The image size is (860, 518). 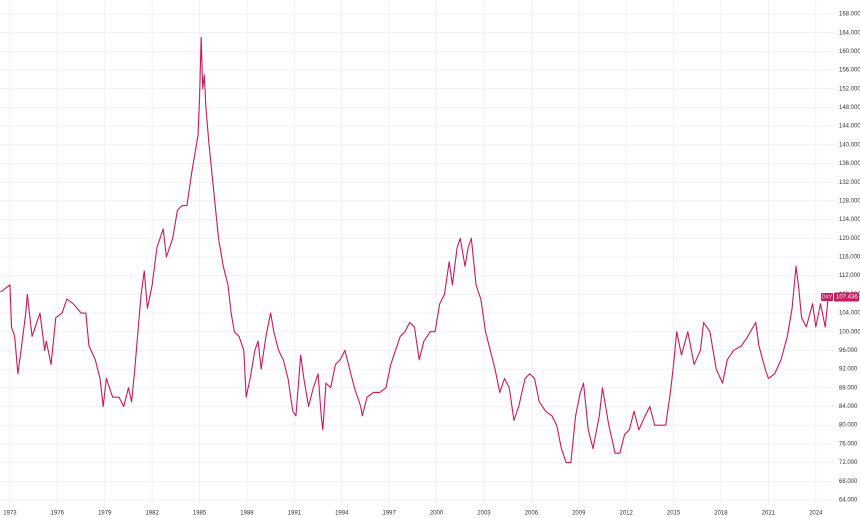 What do you see at coordinates (849, 127) in the screenshot?
I see `y-tick-label: 144.000` at bounding box center [849, 127].